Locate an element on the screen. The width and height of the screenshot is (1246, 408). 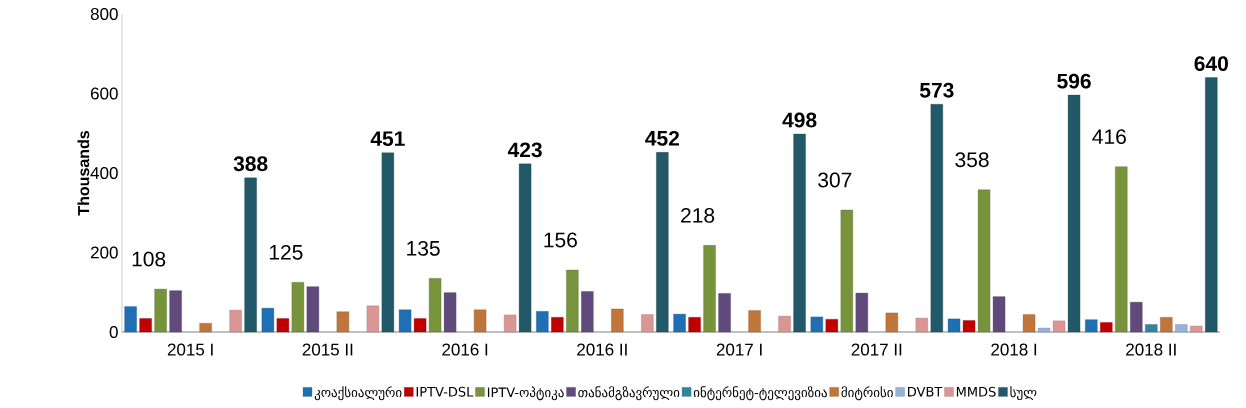
data-label: 640 is located at coordinates (1211, 64).